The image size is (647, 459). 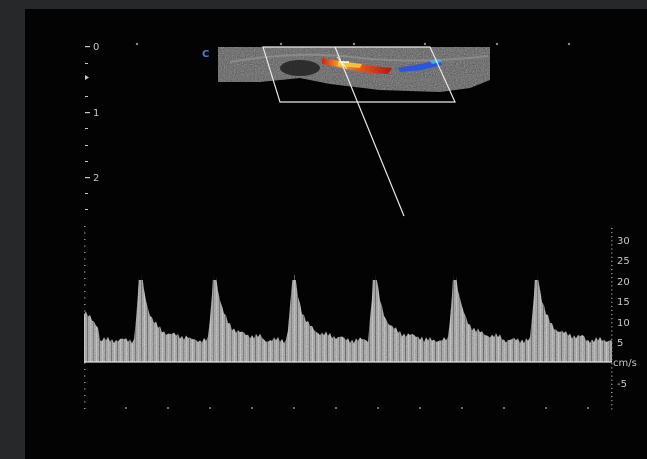 I want to click on velocity-label-10: 10, so click(x=623, y=323).